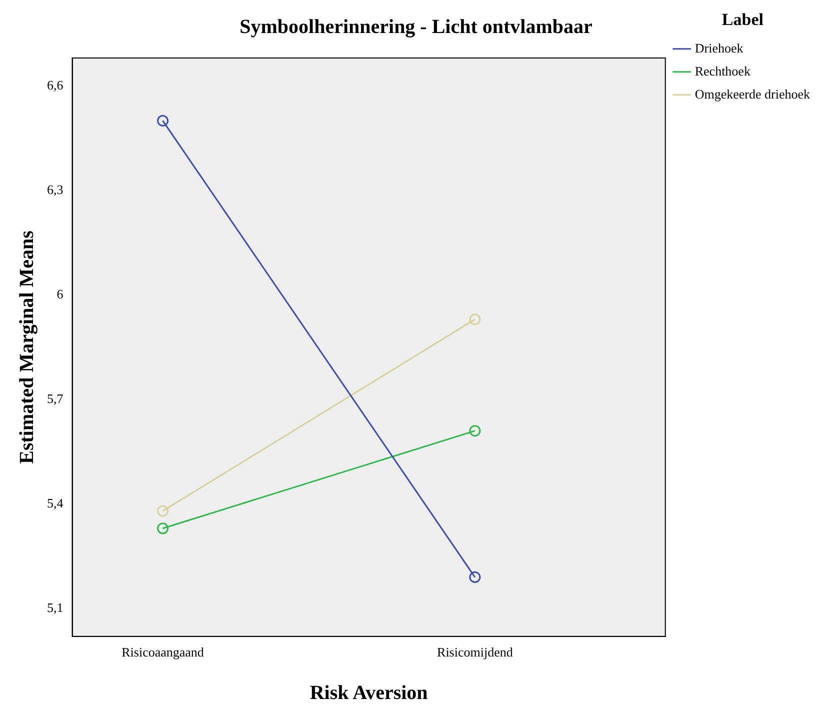  Describe the element at coordinates (55, 502) in the screenshot. I see `y-tick-label: 5,4` at that location.